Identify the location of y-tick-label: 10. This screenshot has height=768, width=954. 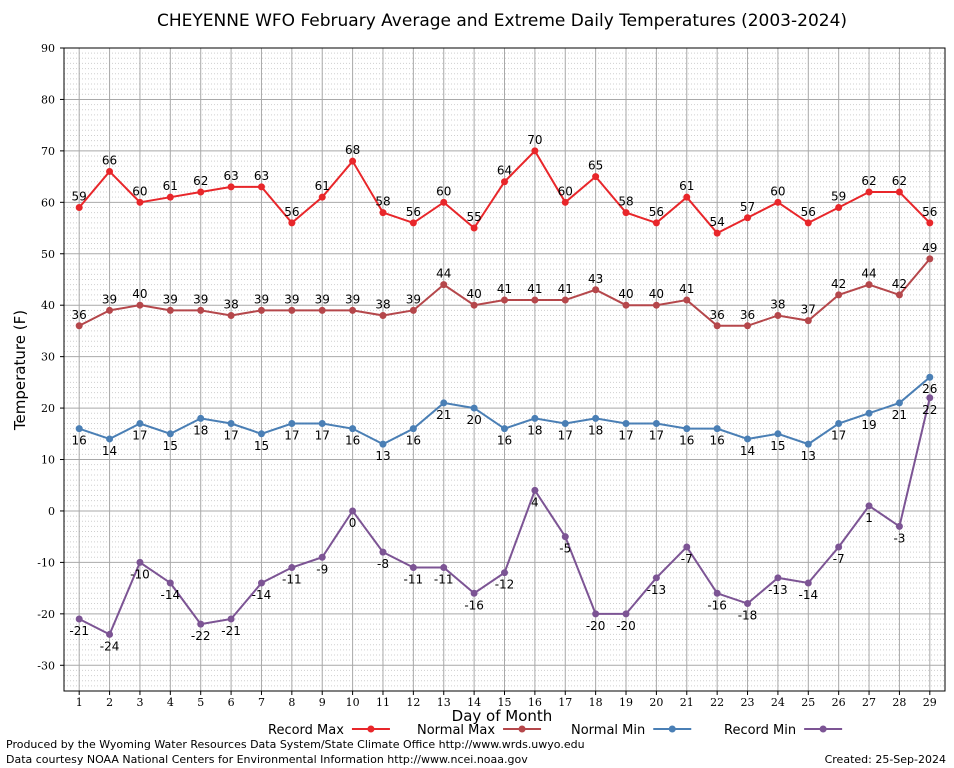
(48, 460).